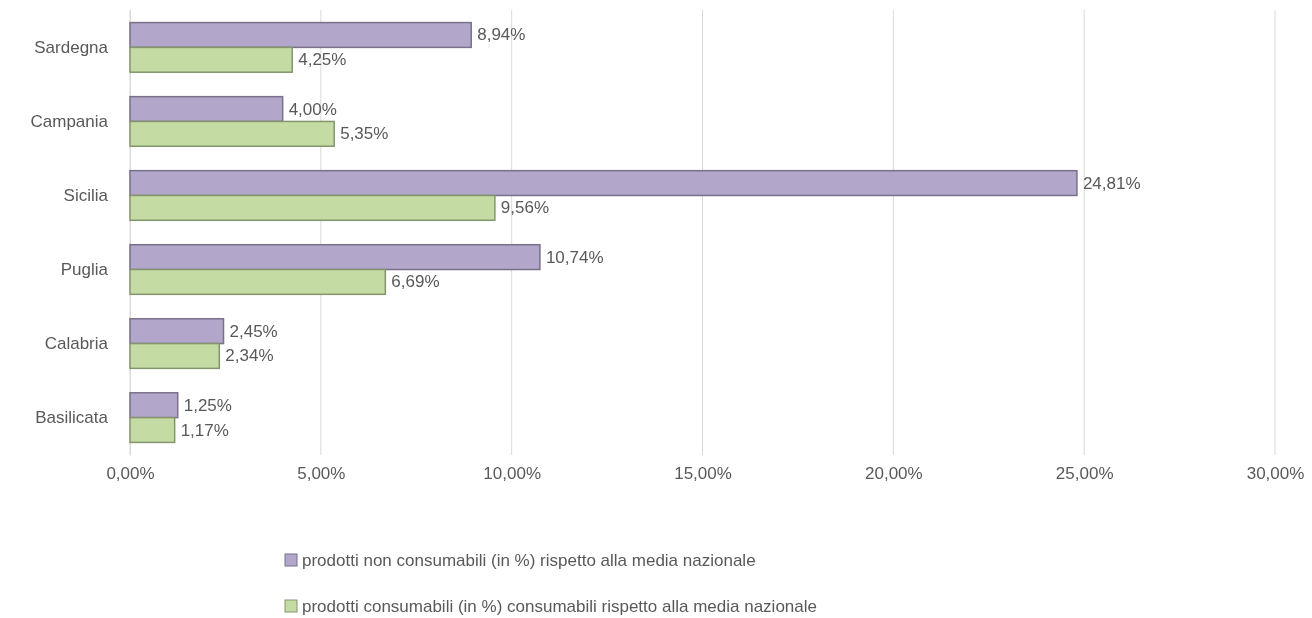  Describe the element at coordinates (322, 60) in the screenshot. I see `data-label: 4,25%` at that location.